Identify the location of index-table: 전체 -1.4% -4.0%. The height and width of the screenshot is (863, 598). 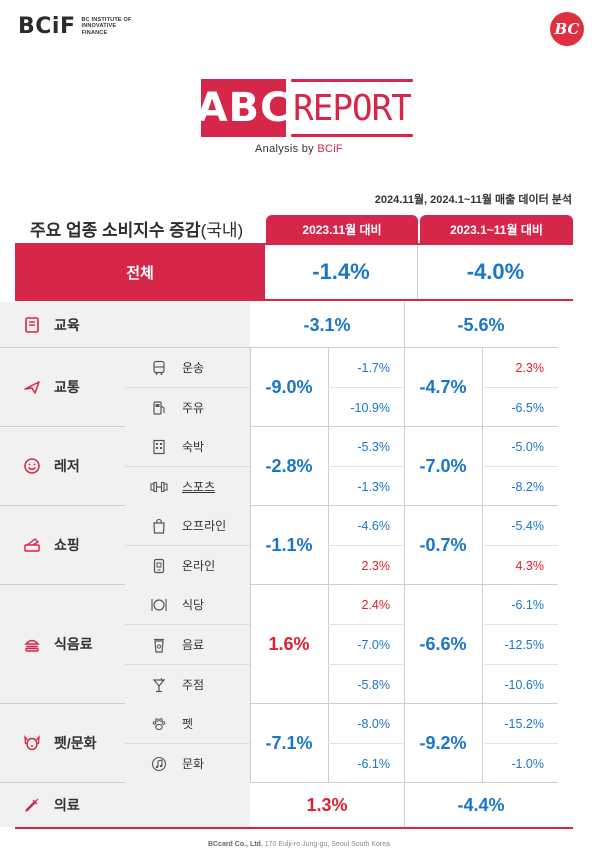
(294, 272).